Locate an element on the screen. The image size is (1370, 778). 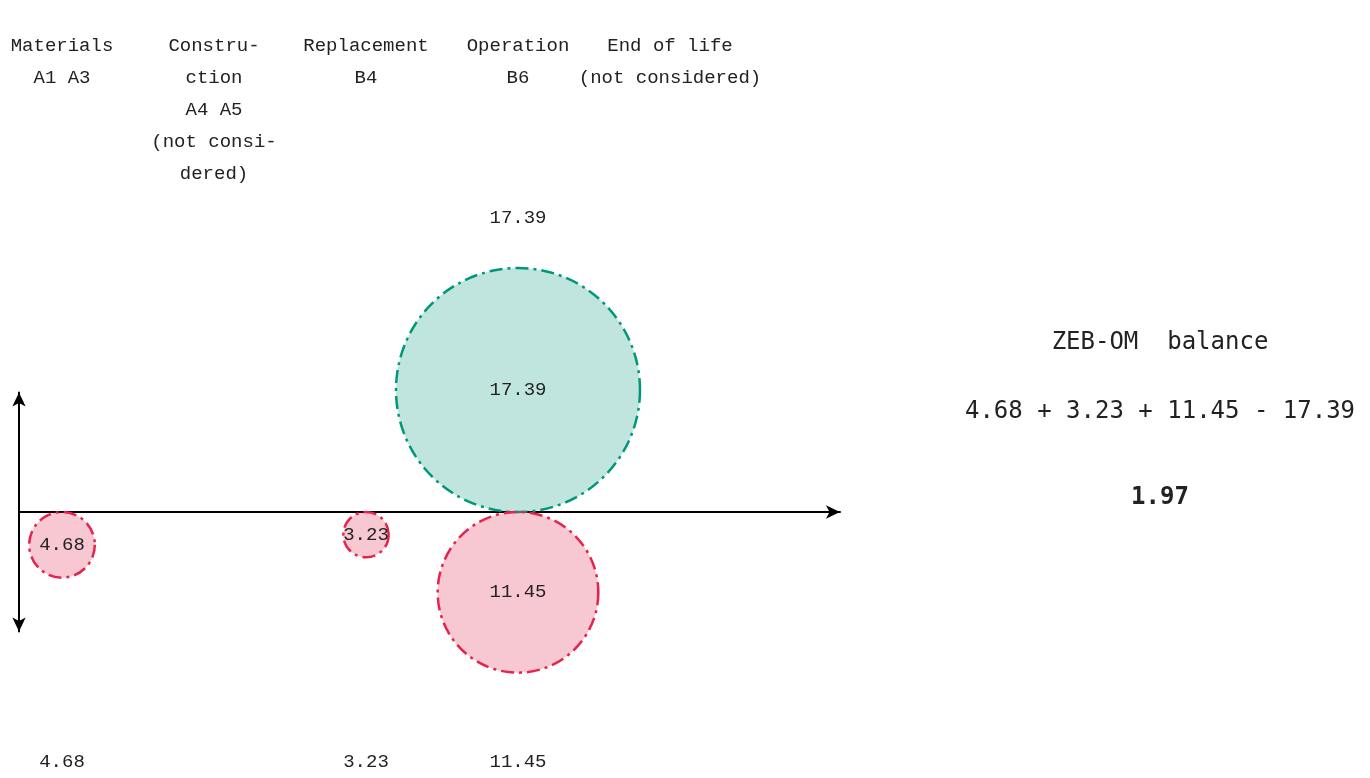
data-label: 3.23 is located at coordinates (366, 534).